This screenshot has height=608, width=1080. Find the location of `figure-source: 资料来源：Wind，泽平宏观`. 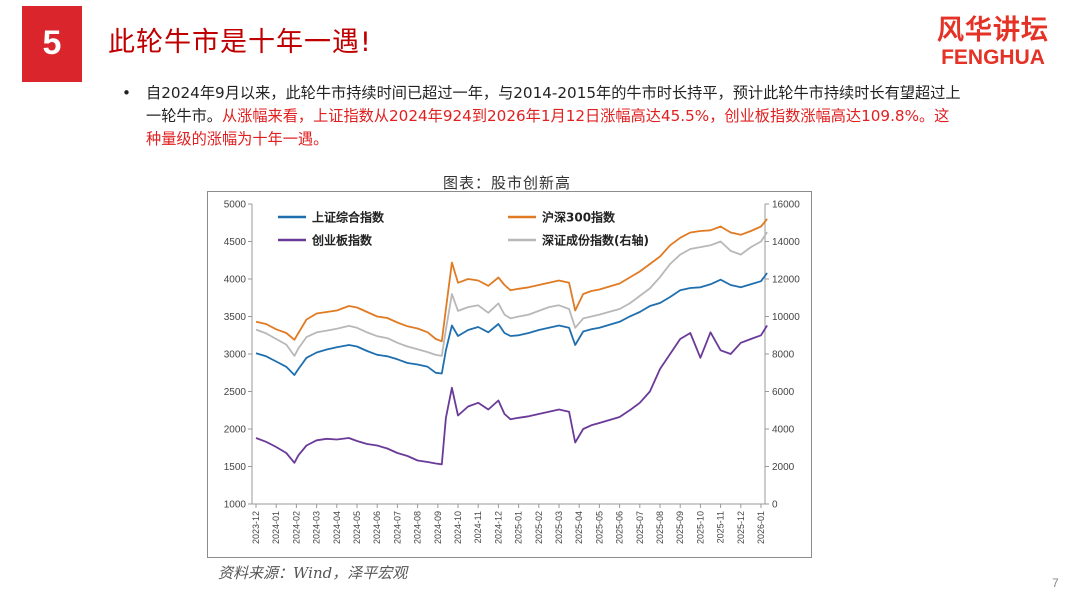

figure-source: 资料来源：Wind，泽平宏观 is located at coordinates (313, 573).